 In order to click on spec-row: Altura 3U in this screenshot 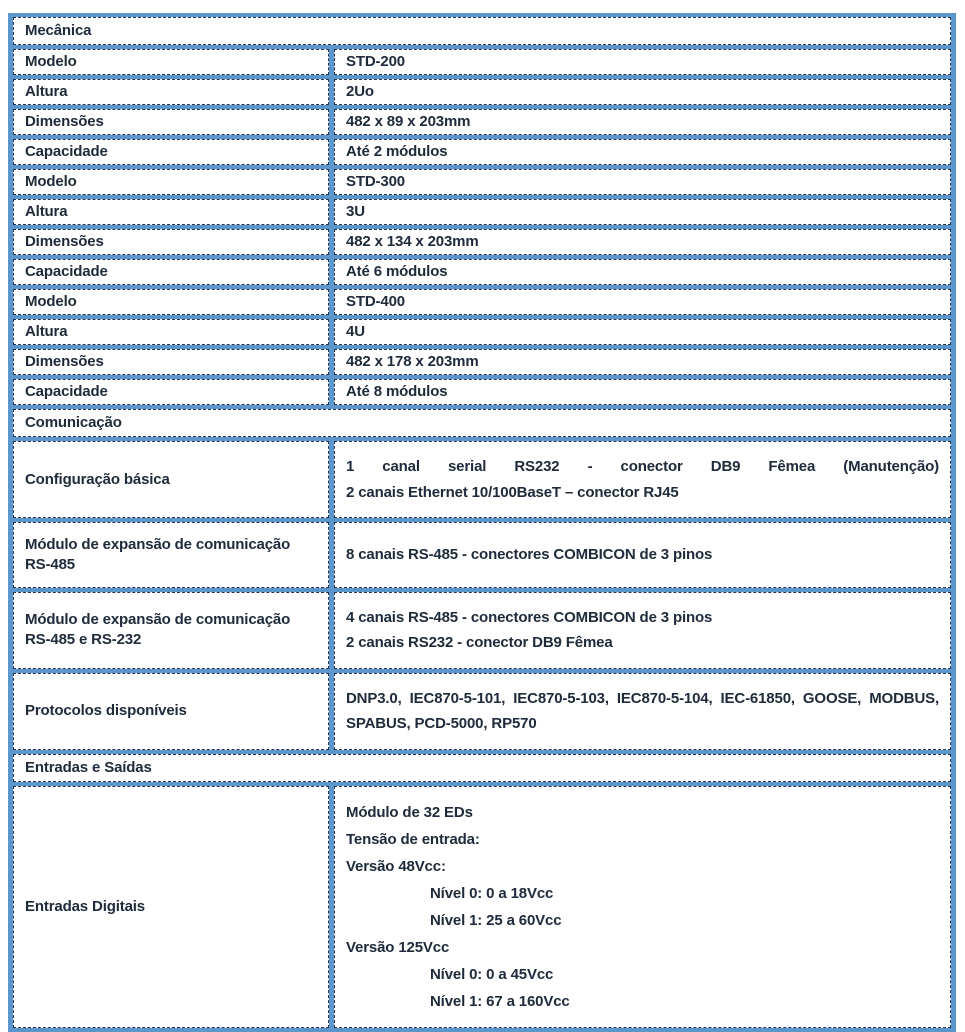, I will do `click(482, 212)`.